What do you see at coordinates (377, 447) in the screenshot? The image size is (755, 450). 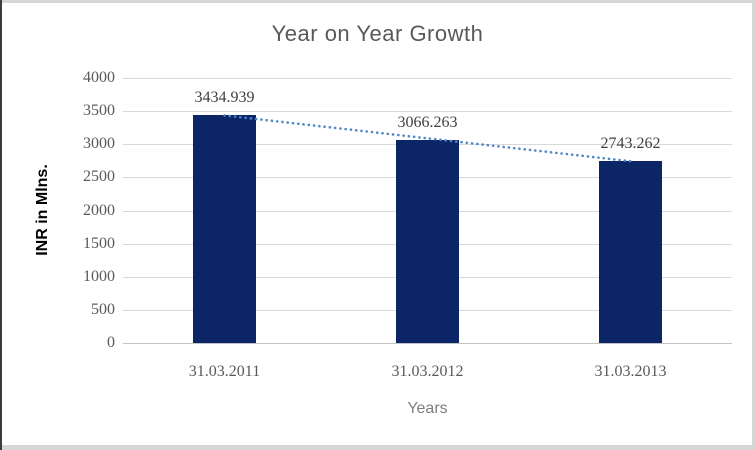 I see `frame-edge-bottom` at bounding box center [377, 447].